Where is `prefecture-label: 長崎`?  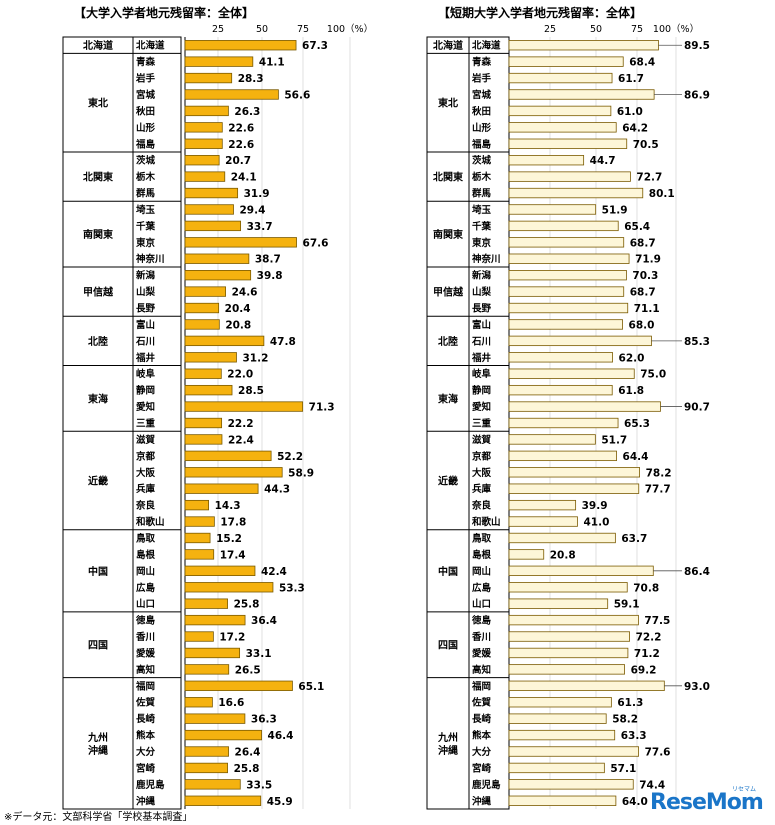
prefecture-label: 長崎 is located at coordinates (482, 719).